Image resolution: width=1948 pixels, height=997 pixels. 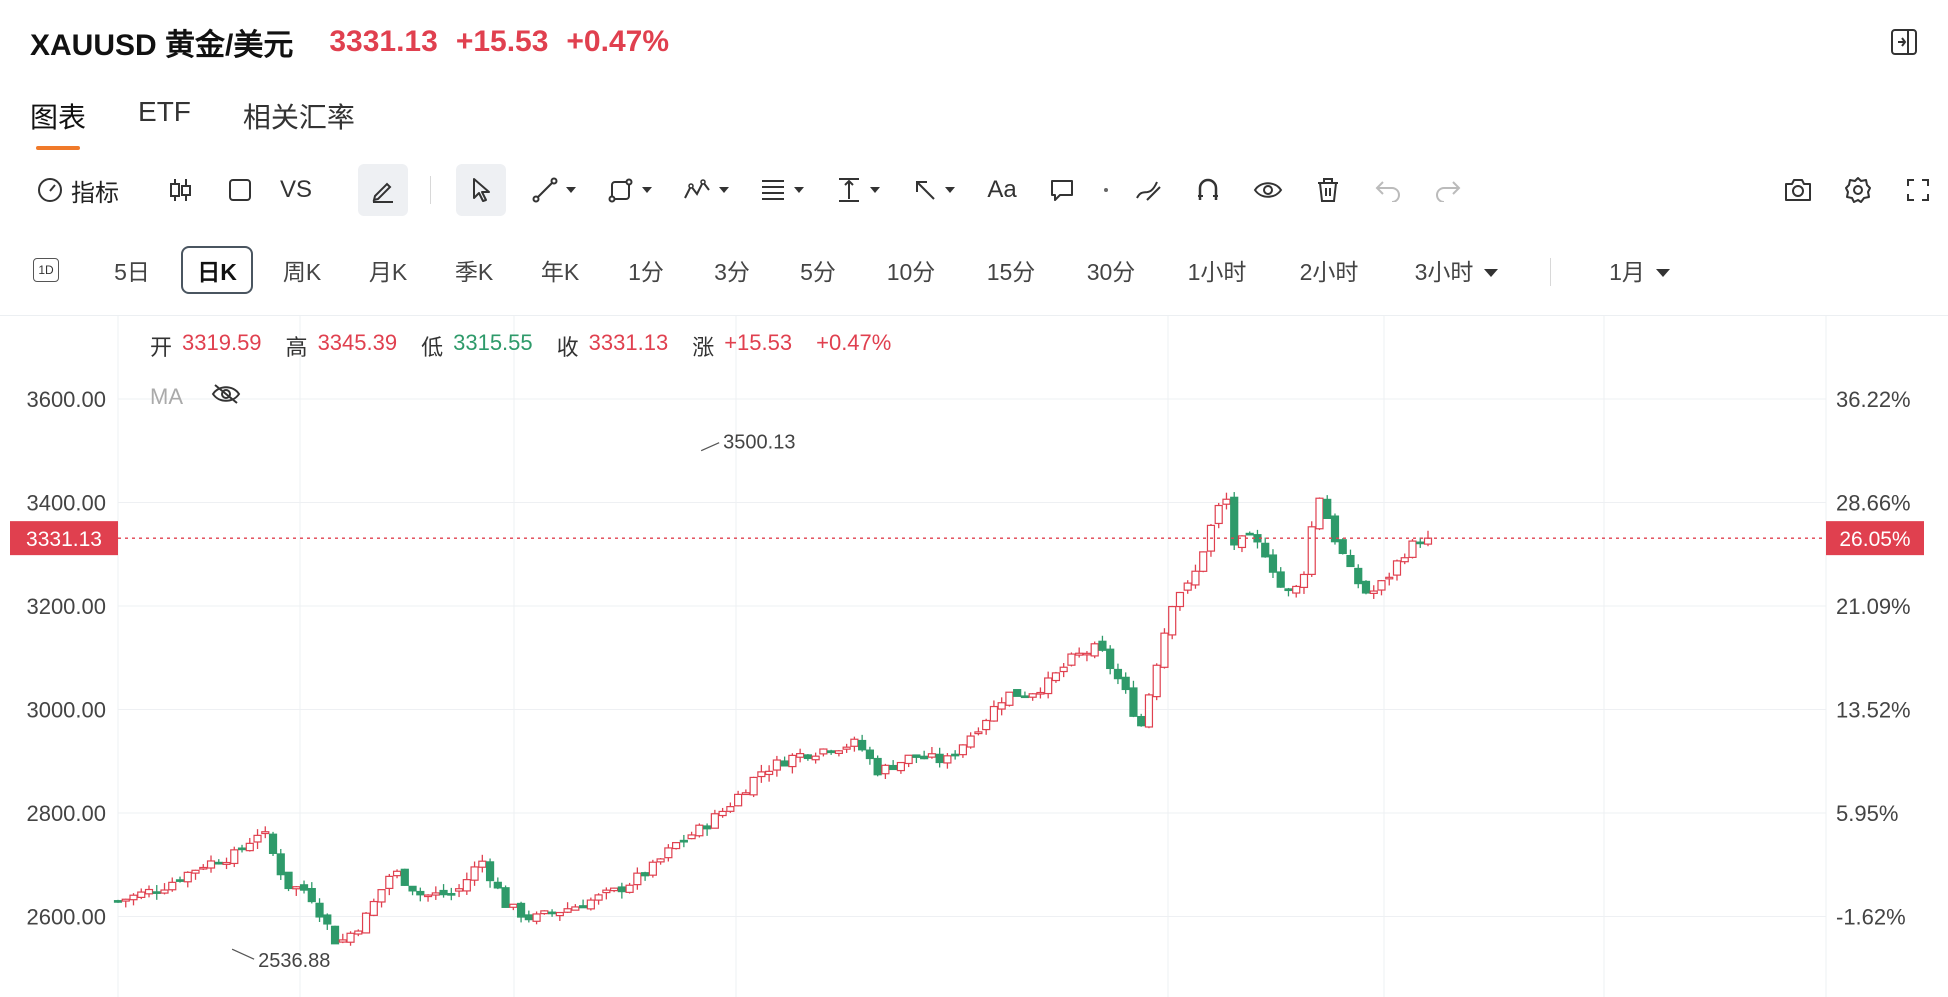 I want to click on line-tool, so click(x=554, y=190).